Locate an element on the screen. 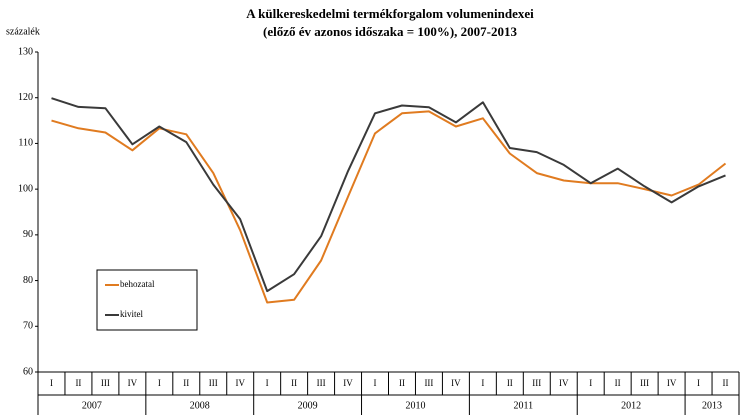  year-label: 2011 is located at coordinates (523, 405).